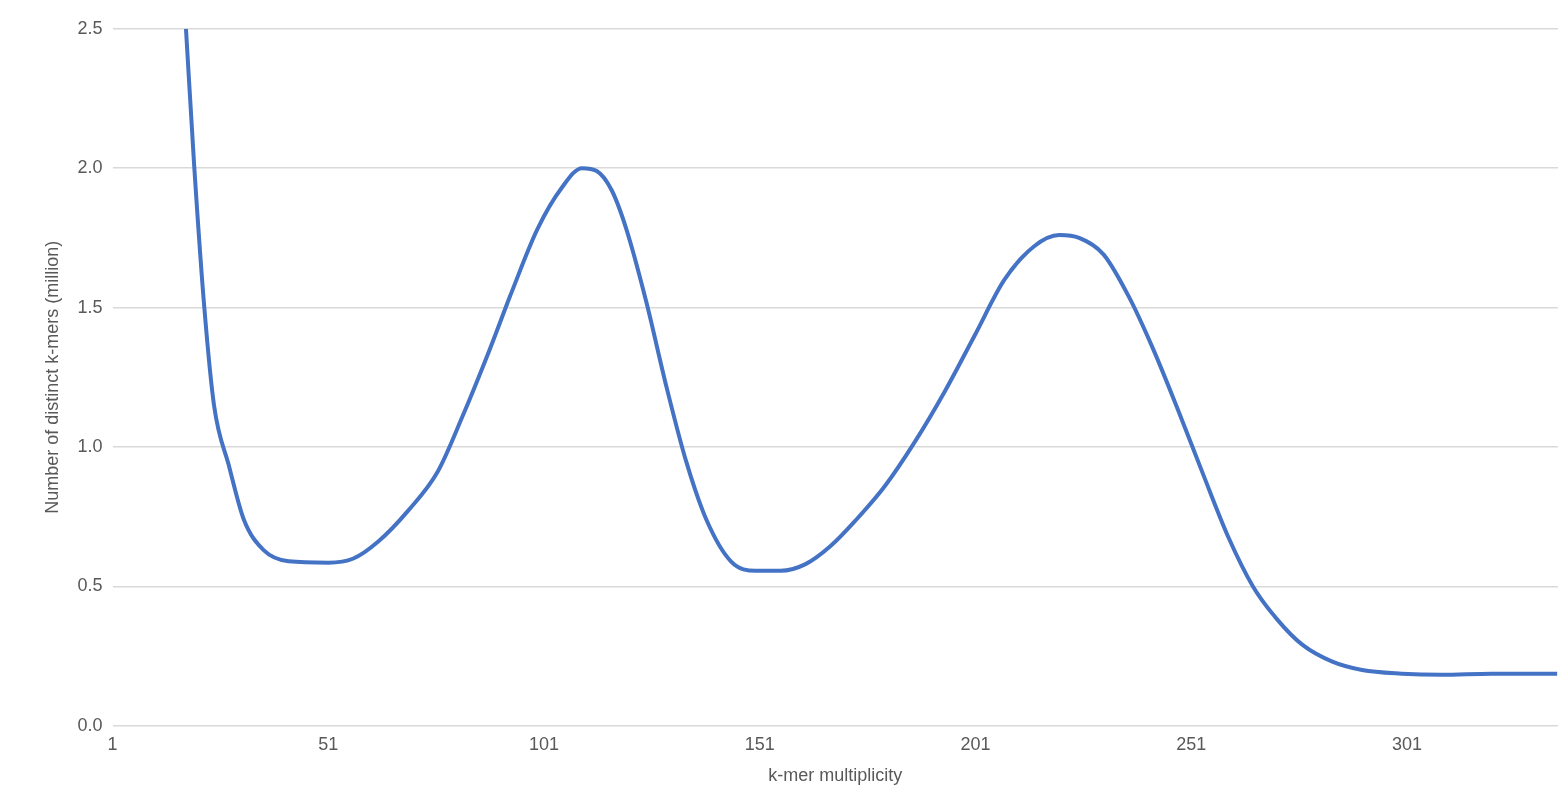 The width and height of the screenshot is (1566, 803). What do you see at coordinates (759, 743) in the screenshot?
I see `x-tick-label: 151` at bounding box center [759, 743].